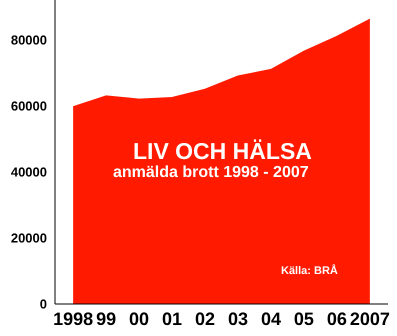 The width and height of the screenshot is (397, 336). What do you see at coordinates (28, 172) in the screenshot?
I see `y-tick-label: 40000` at bounding box center [28, 172].